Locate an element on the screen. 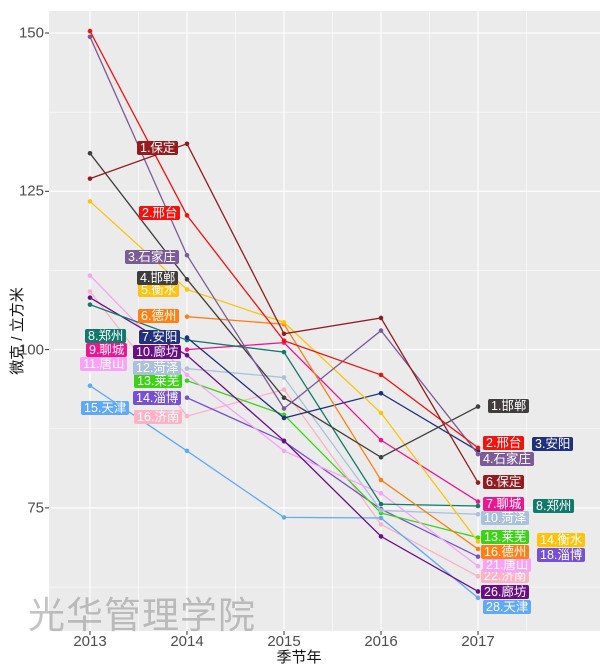 This screenshot has height=666, width=600. rank-badge-2017-唐山: 21.唐山 is located at coordinates (507, 565).